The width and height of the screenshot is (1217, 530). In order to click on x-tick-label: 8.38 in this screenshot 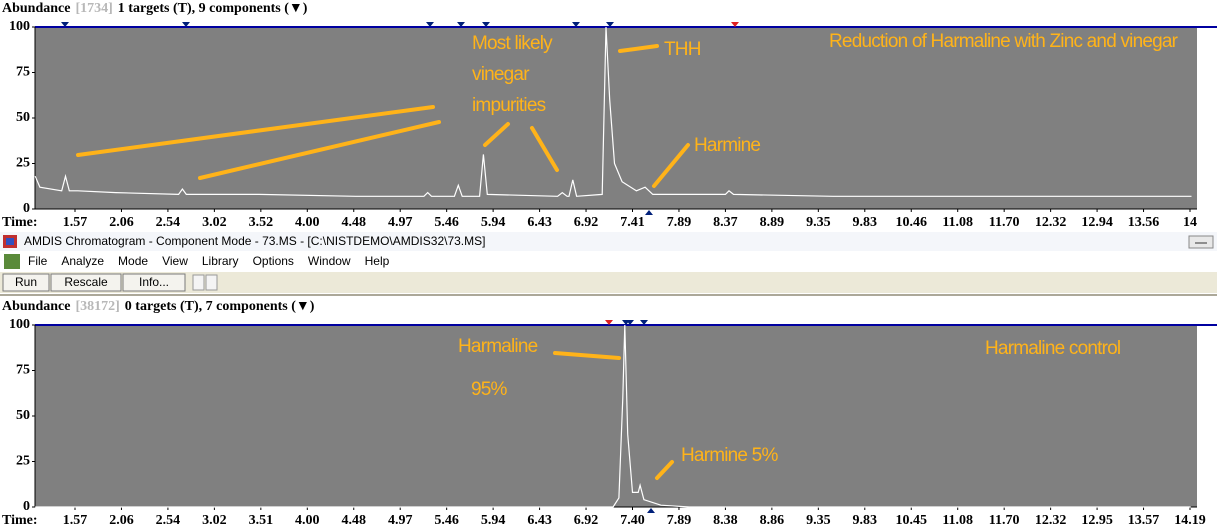, I will do `click(725, 520)`.